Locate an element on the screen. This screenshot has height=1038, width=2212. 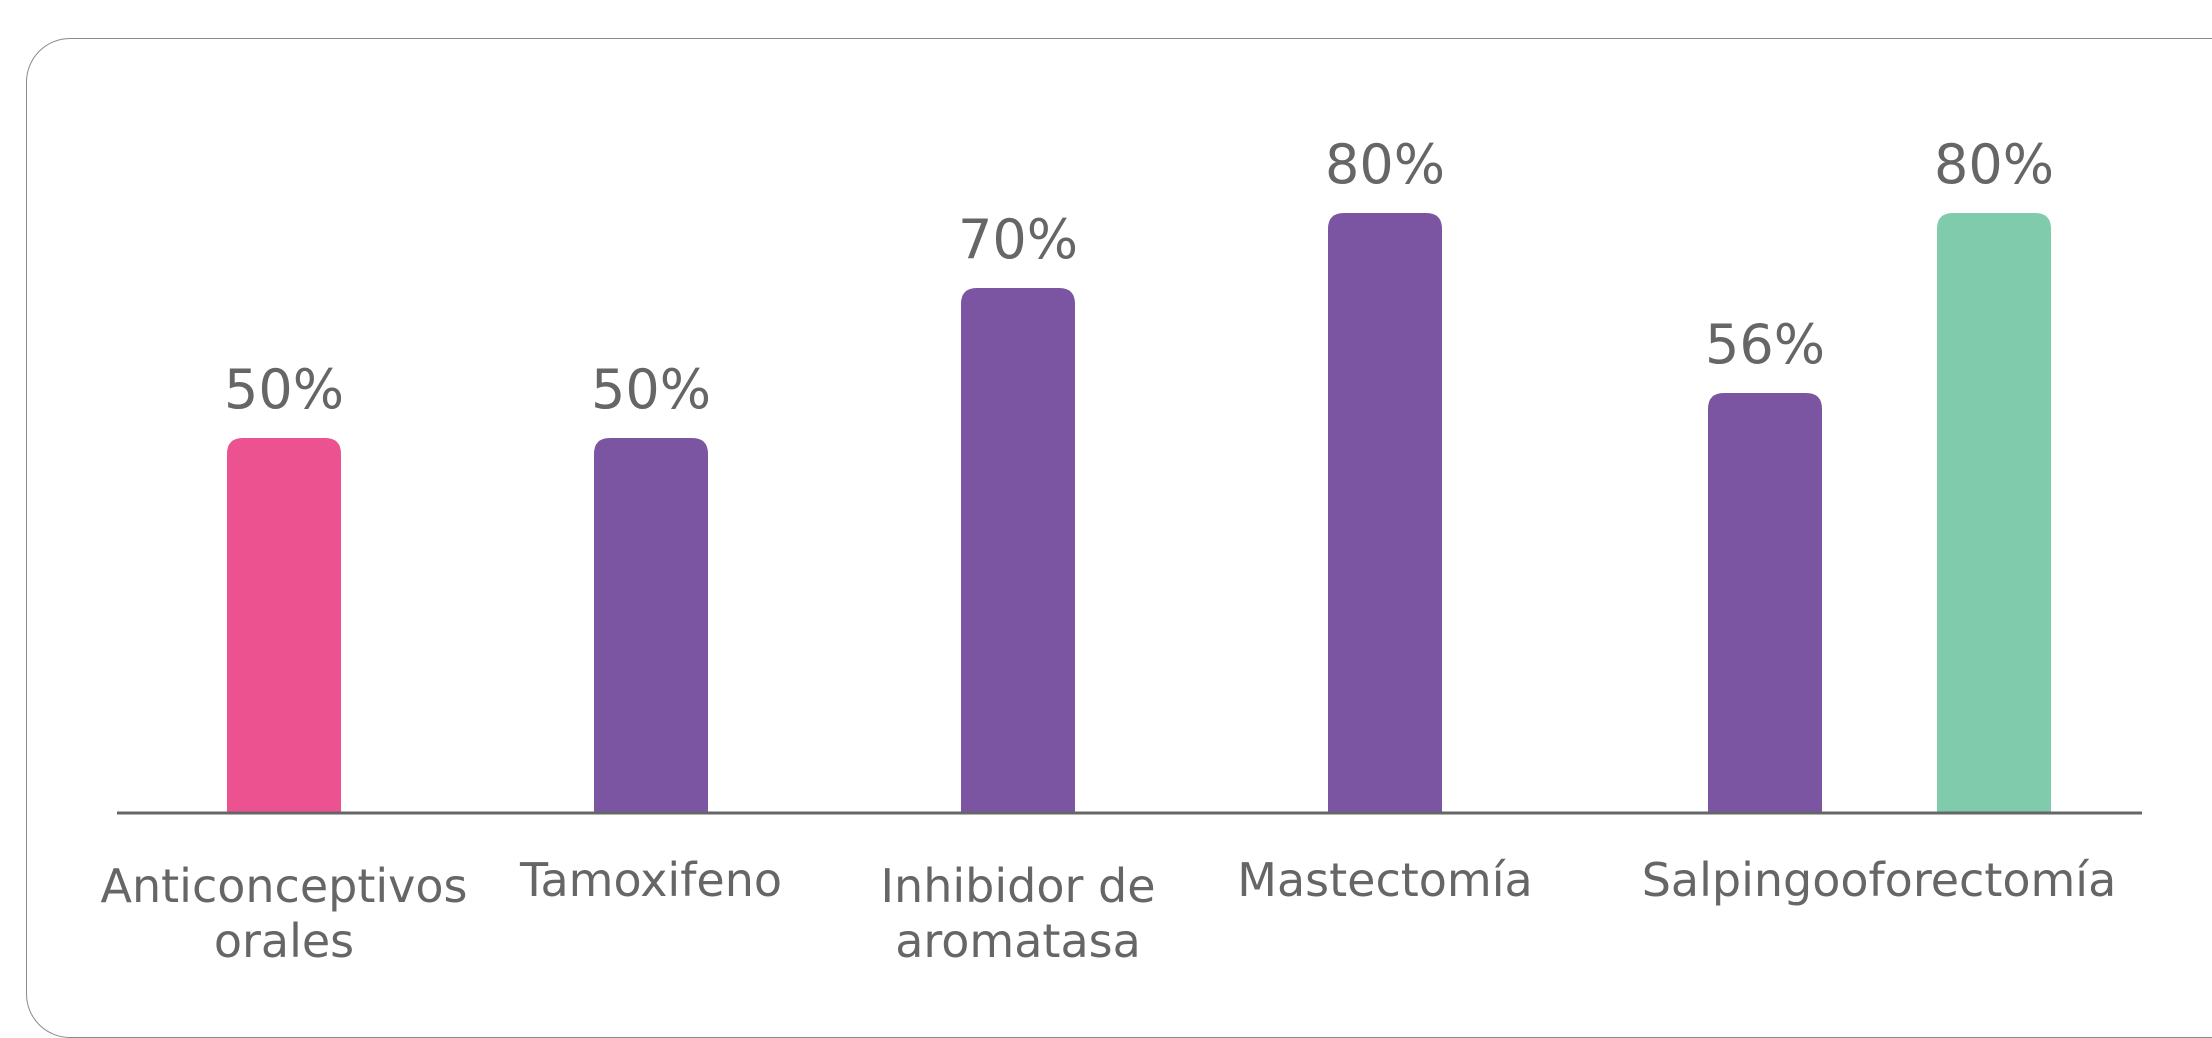
category-label-1: Anticonceptivos orales is located at coordinates (284, 912).